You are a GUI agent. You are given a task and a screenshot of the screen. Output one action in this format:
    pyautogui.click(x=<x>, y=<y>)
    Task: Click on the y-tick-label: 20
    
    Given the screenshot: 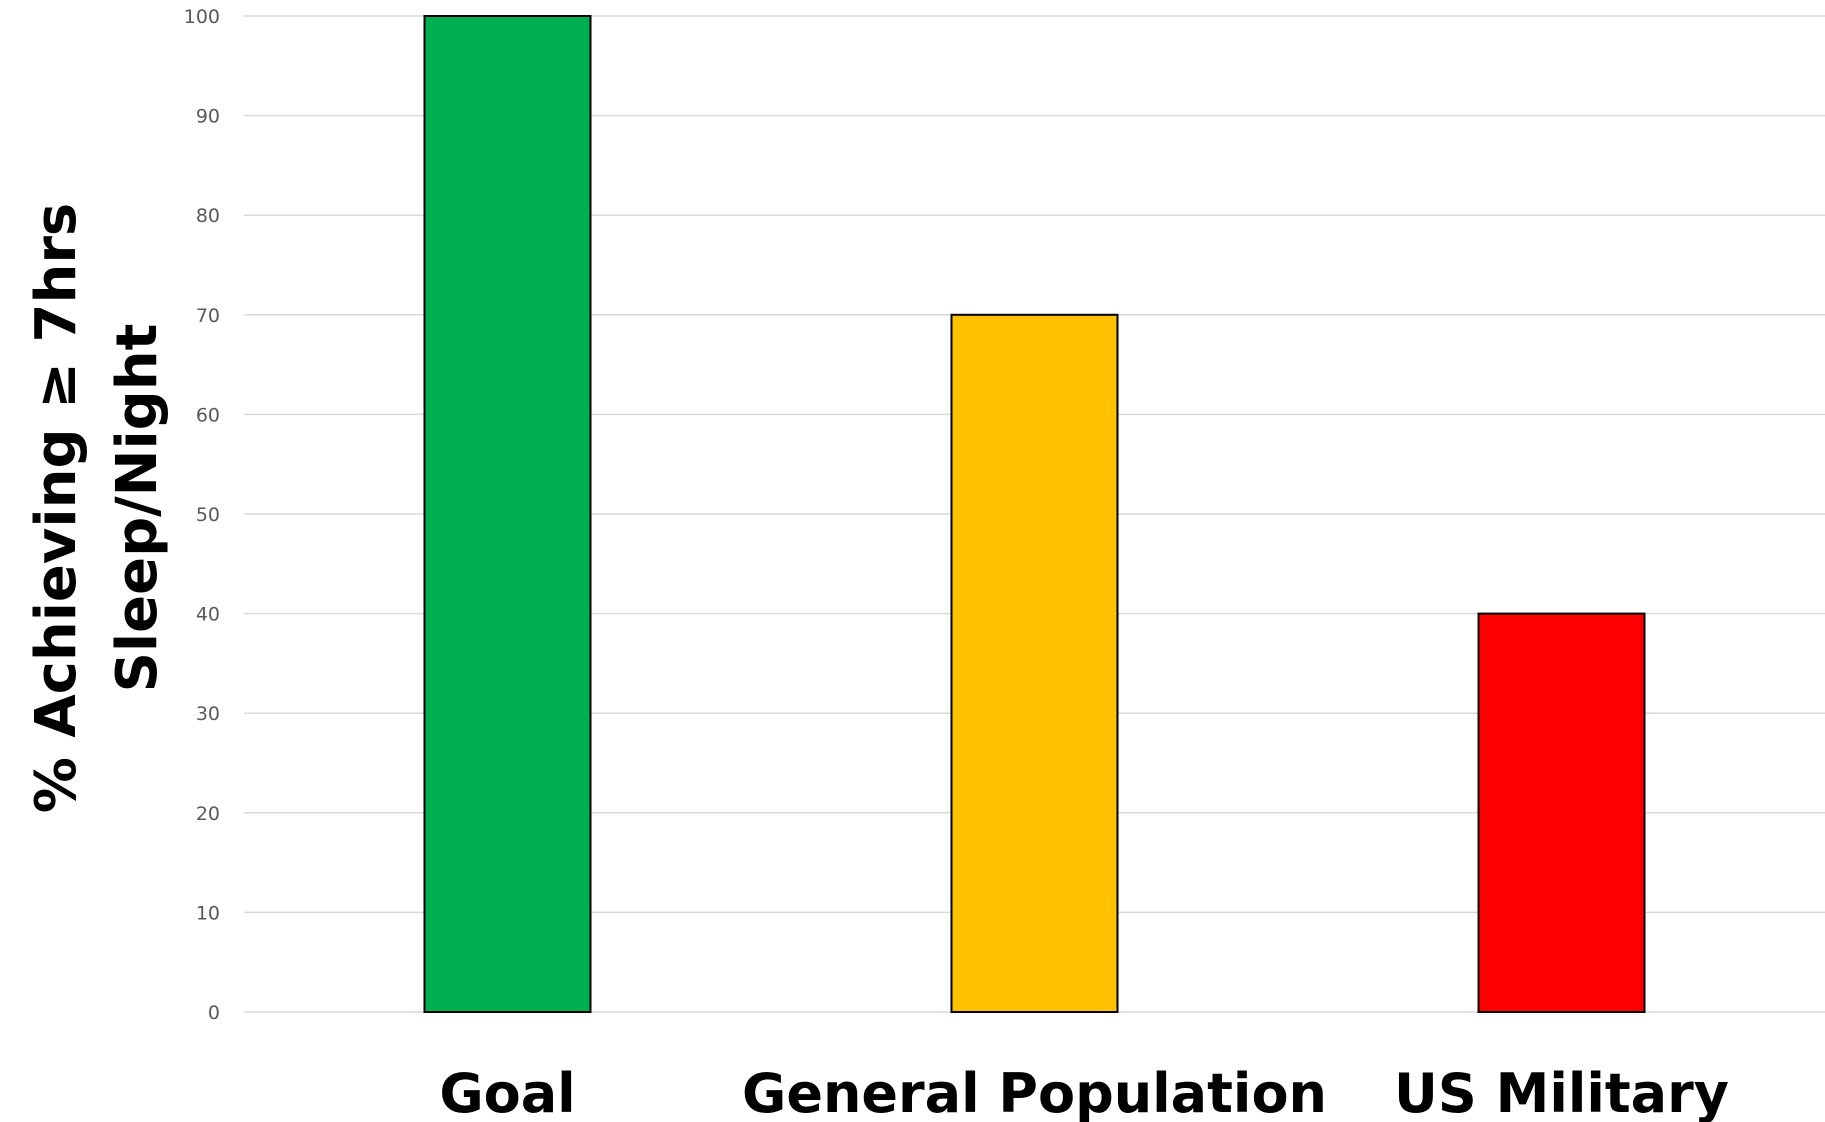 What is the action you would take?
    pyautogui.click(x=208, y=814)
    